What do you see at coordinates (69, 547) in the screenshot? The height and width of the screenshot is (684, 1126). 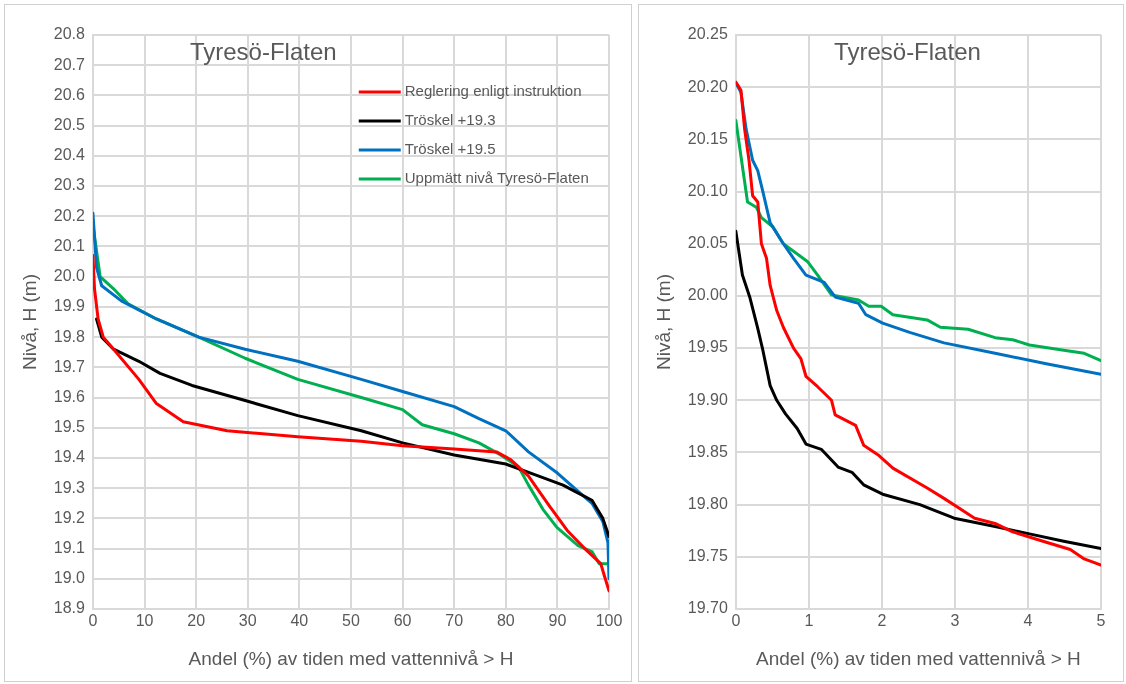 I see `y-tick-label: 19.1` at bounding box center [69, 547].